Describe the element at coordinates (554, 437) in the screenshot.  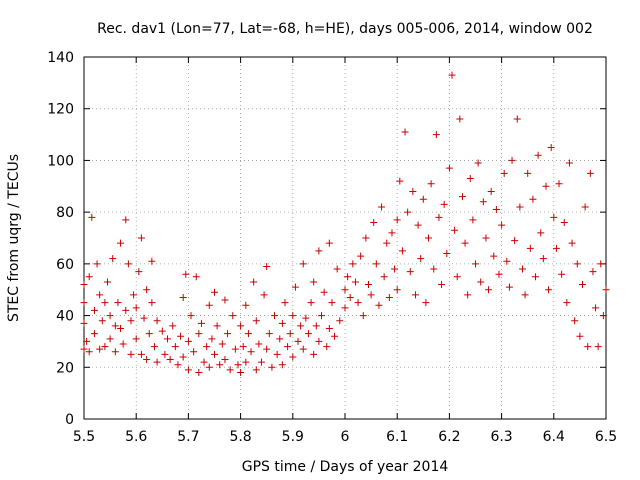
I see `x-tick-label: 6.4` at that location.